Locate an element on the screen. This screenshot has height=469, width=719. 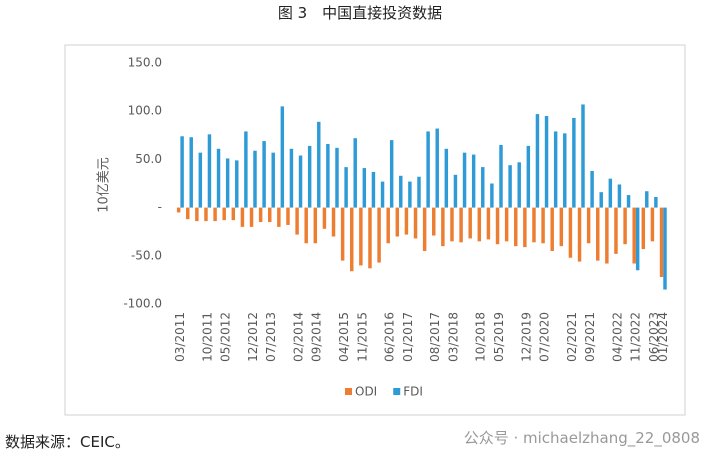
x-tick-label: 02/2014 is located at coordinates (299, 337).